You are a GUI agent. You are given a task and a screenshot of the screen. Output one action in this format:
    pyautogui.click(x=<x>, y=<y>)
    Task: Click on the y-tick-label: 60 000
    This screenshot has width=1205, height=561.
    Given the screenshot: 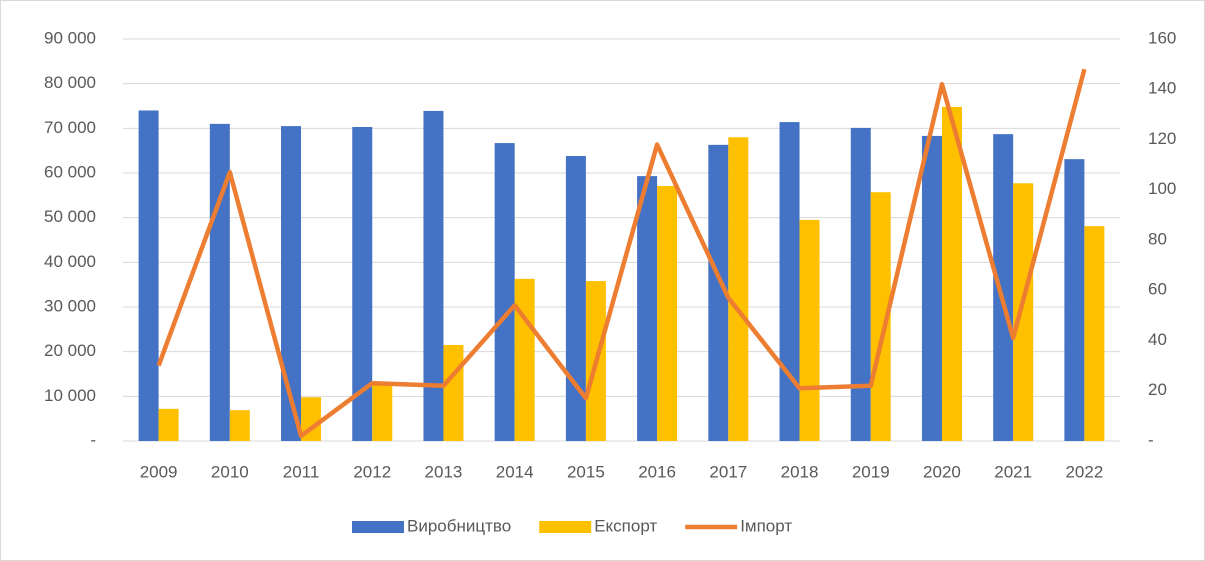 What is the action you would take?
    pyautogui.click(x=70, y=171)
    